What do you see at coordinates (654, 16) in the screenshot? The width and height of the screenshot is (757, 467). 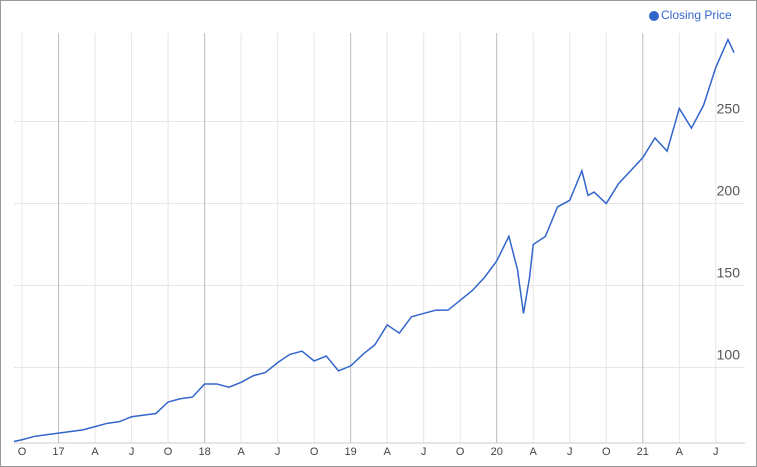 I see `legend-marker` at bounding box center [654, 16].